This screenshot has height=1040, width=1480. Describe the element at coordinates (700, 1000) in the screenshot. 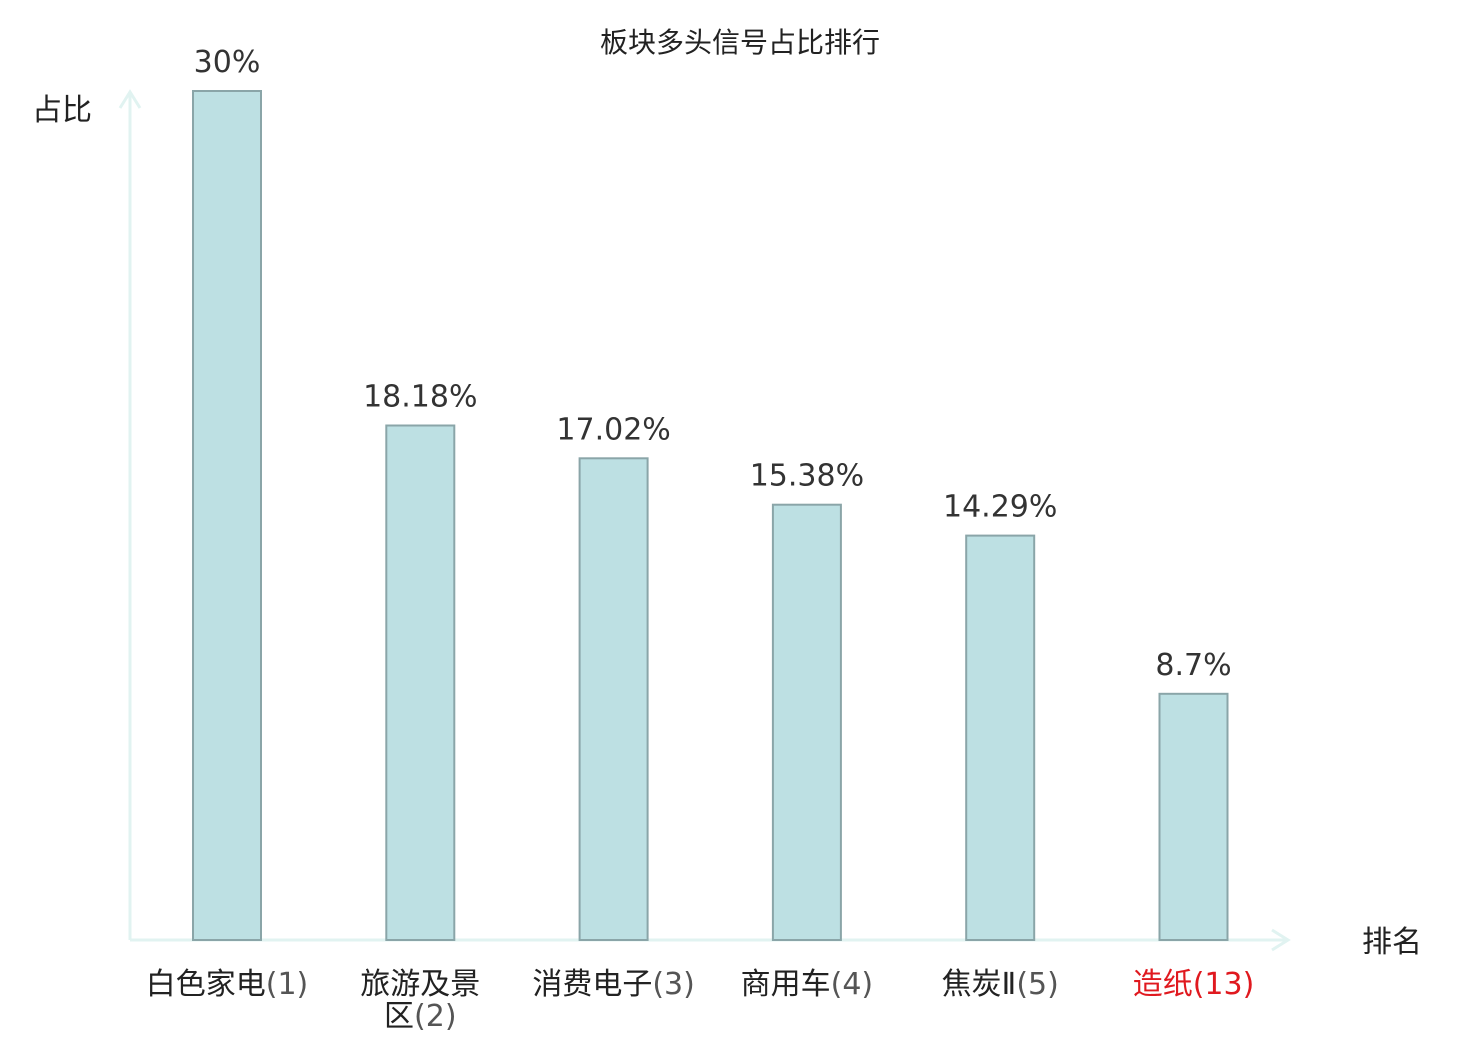

I see `category-labels-group: 白色家电(1) 旅游及景区(2) 消费电子(3) 商用车(4) 焦炭Ⅱ(5) 造纸(13)` at that location.